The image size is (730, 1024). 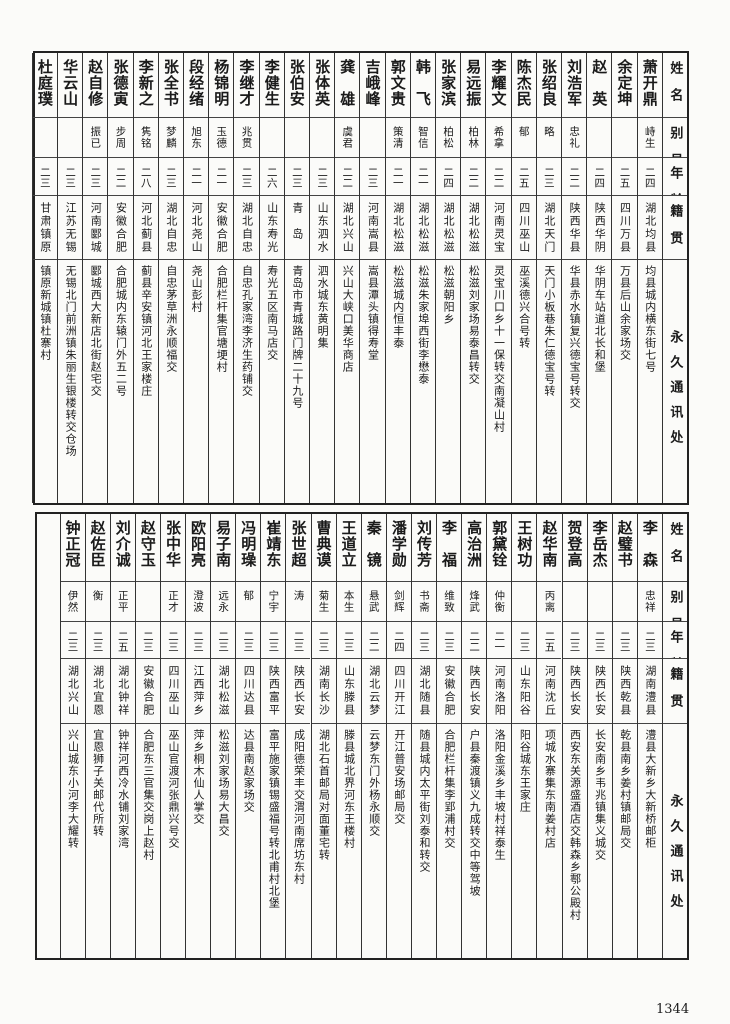 What do you see at coordinates (198, 601) in the screenshot?
I see `cell-alias: 澄波` at bounding box center [198, 601].